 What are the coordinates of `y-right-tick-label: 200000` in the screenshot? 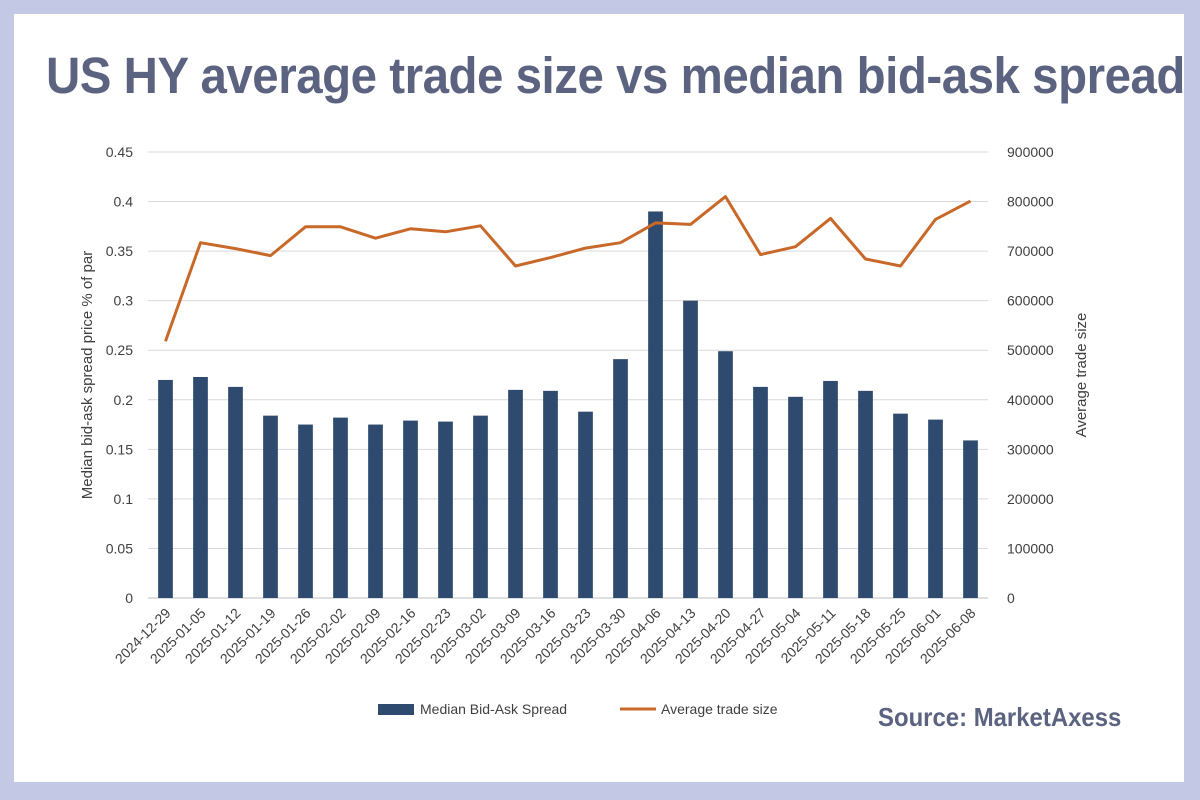 It's located at (1030, 499).